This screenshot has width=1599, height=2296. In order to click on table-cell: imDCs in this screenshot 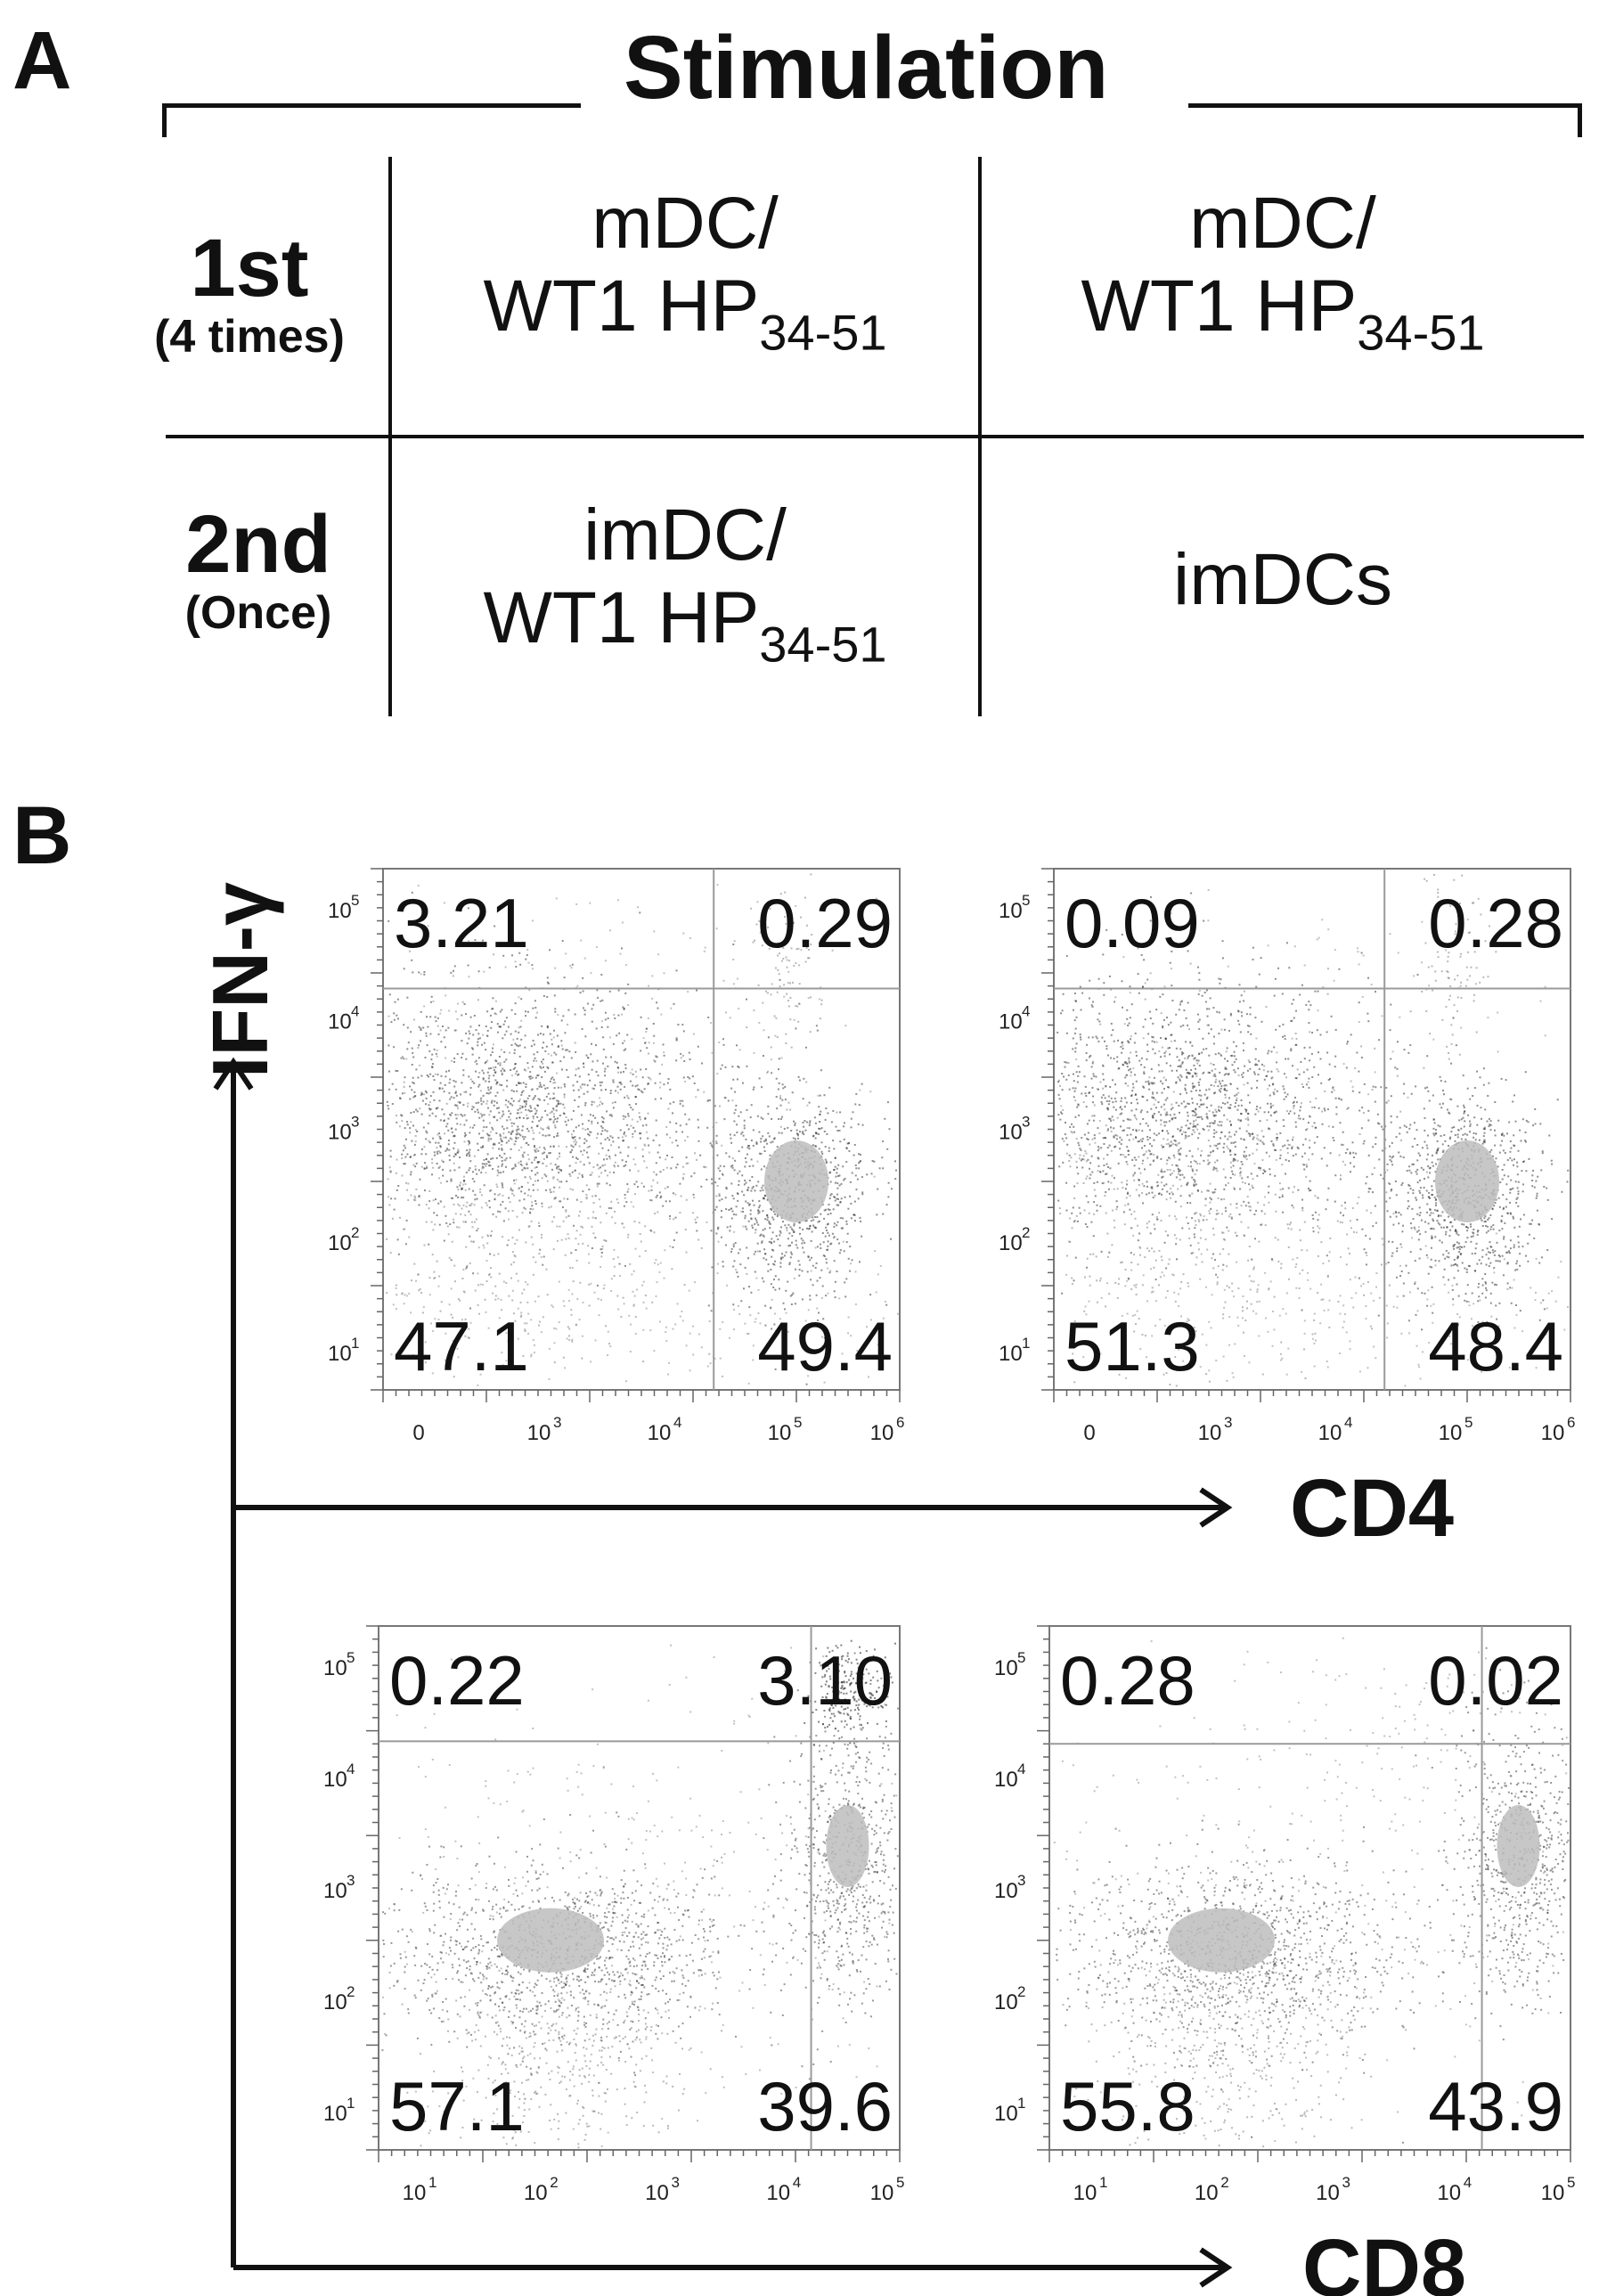, I will do `click(1283, 580)`.